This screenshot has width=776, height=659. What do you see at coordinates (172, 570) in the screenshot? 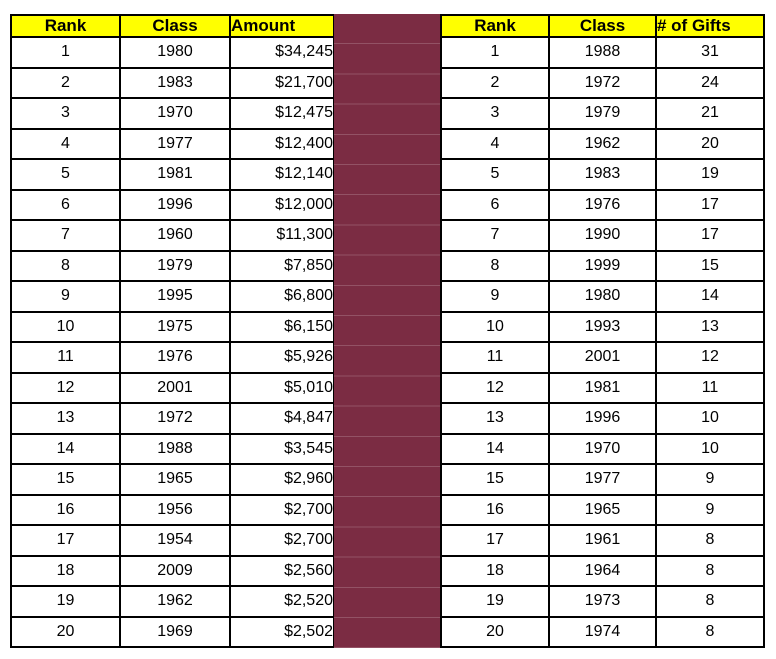
I see `table-row: 18 2009 $2,560` at bounding box center [172, 570].